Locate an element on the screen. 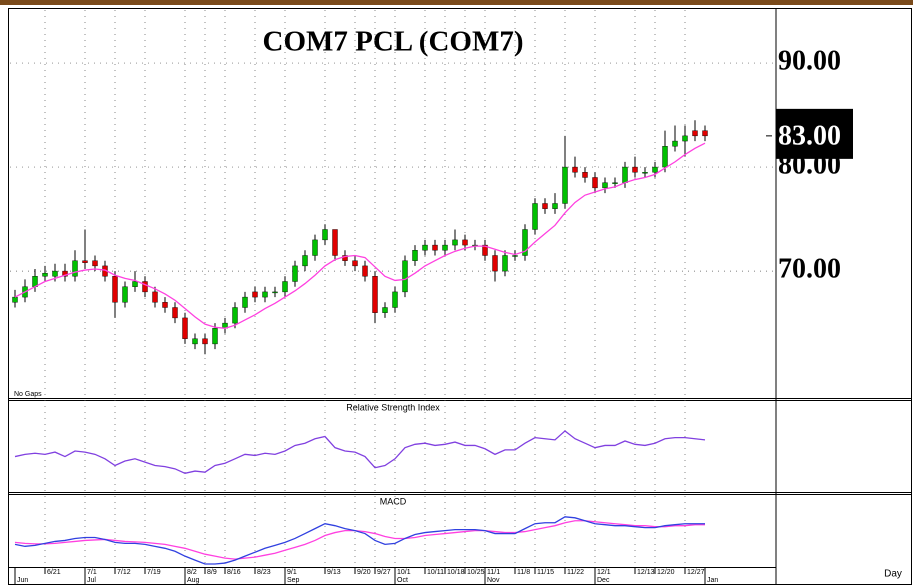 The height and width of the screenshot is (588, 913). month-label: Jul is located at coordinates (91, 580).